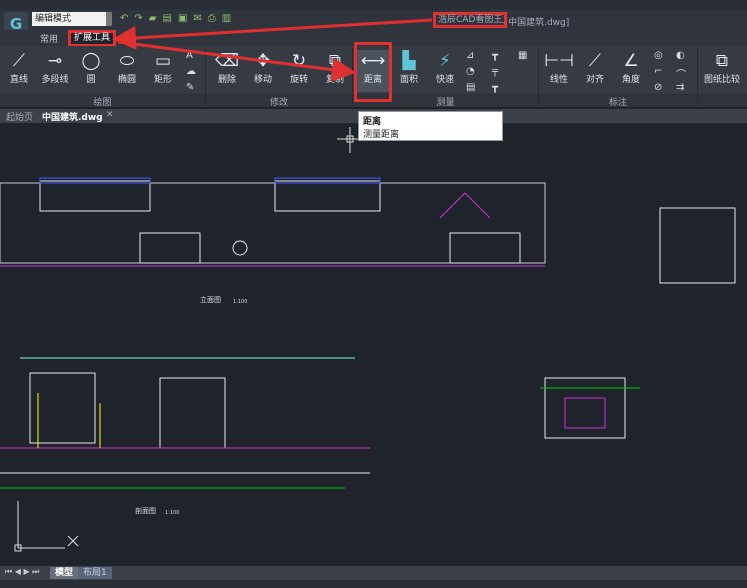 This screenshot has width=747, height=588. What do you see at coordinates (559, 61) in the screenshot?
I see `linear-dim-icon: ⊢⊣` at bounding box center [559, 61].